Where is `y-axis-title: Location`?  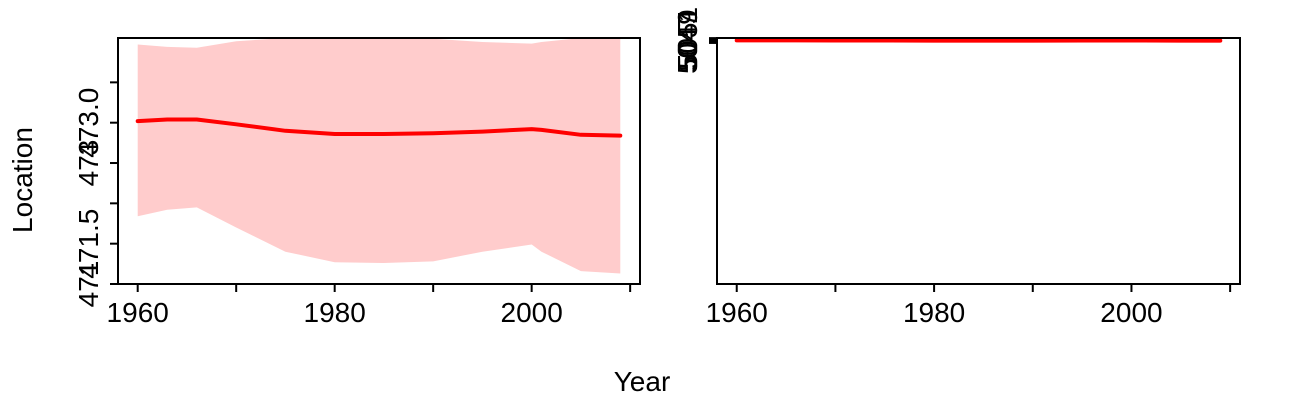
y-axis-title: Location is located at coordinates (22, 180).